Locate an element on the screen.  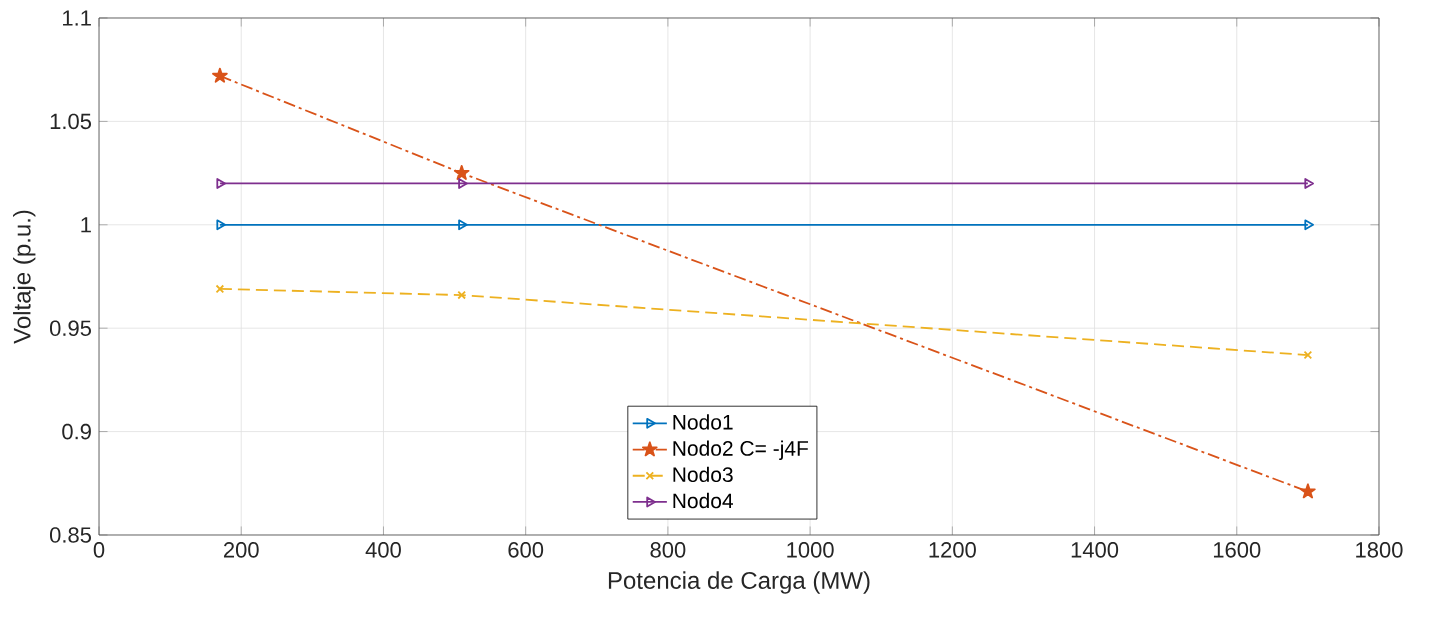
x-tick-label: 400 is located at coordinates (383, 550).